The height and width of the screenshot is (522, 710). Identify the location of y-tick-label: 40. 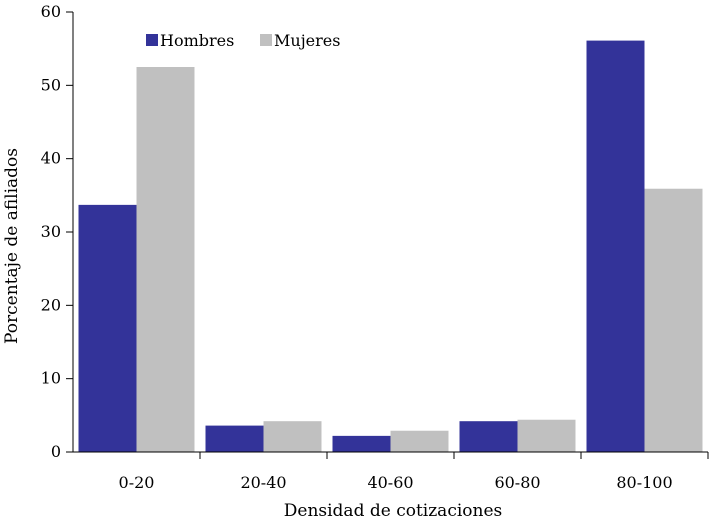
(51, 158).